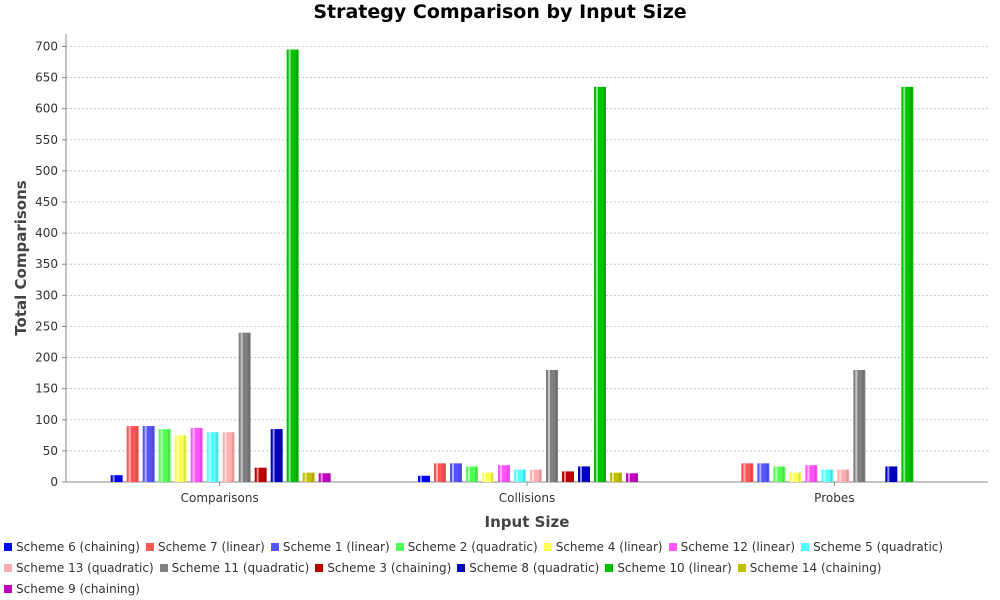 This screenshot has width=1000, height=600. I want to click on legend-item: Scheme 1 (linear), so click(330, 547).